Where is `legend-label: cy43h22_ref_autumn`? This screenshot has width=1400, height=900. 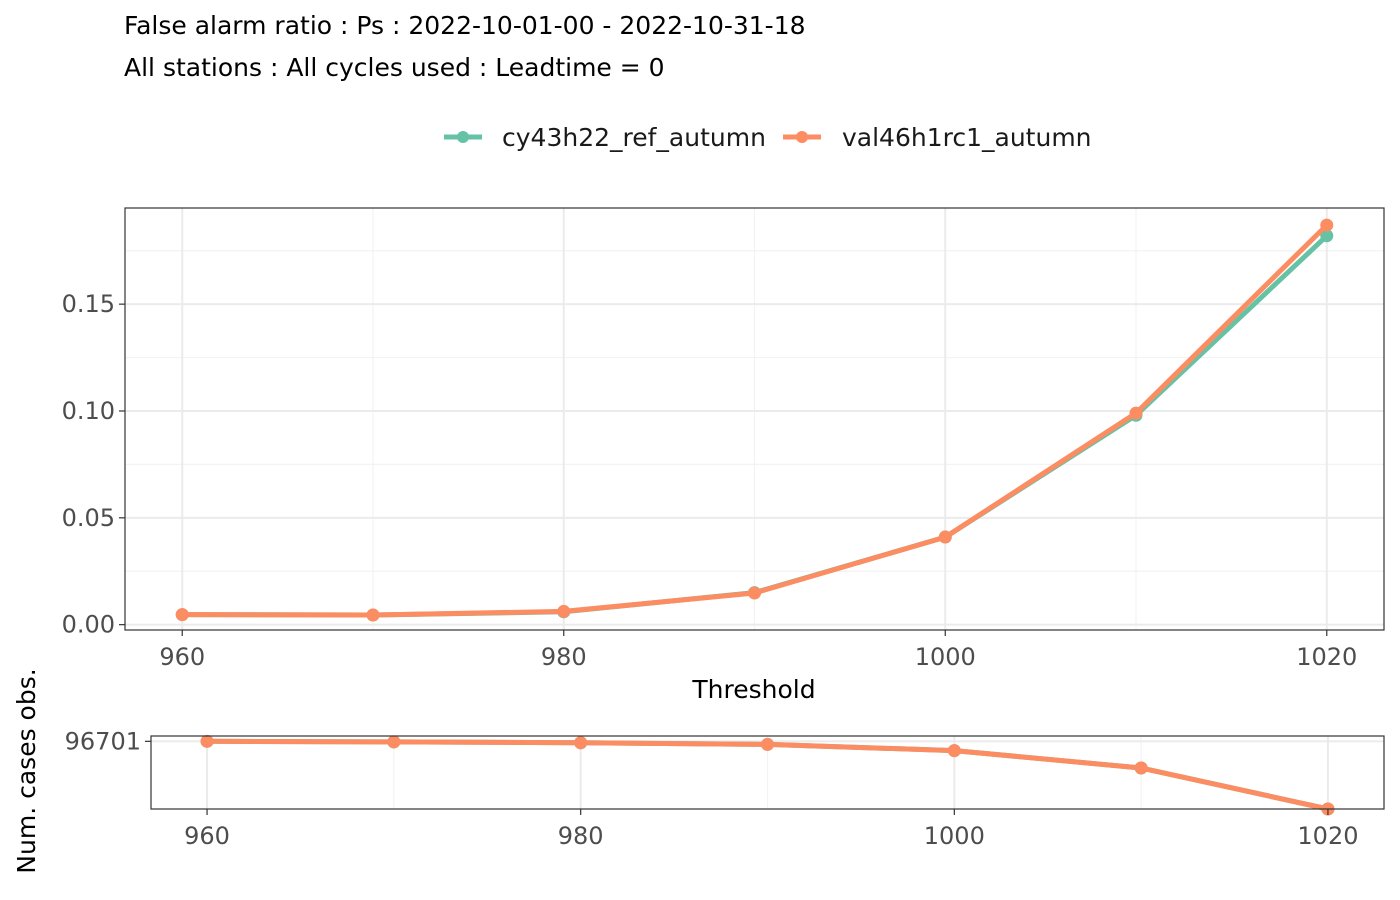
legend-label: cy43h22_ref_autumn is located at coordinates (634, 137).